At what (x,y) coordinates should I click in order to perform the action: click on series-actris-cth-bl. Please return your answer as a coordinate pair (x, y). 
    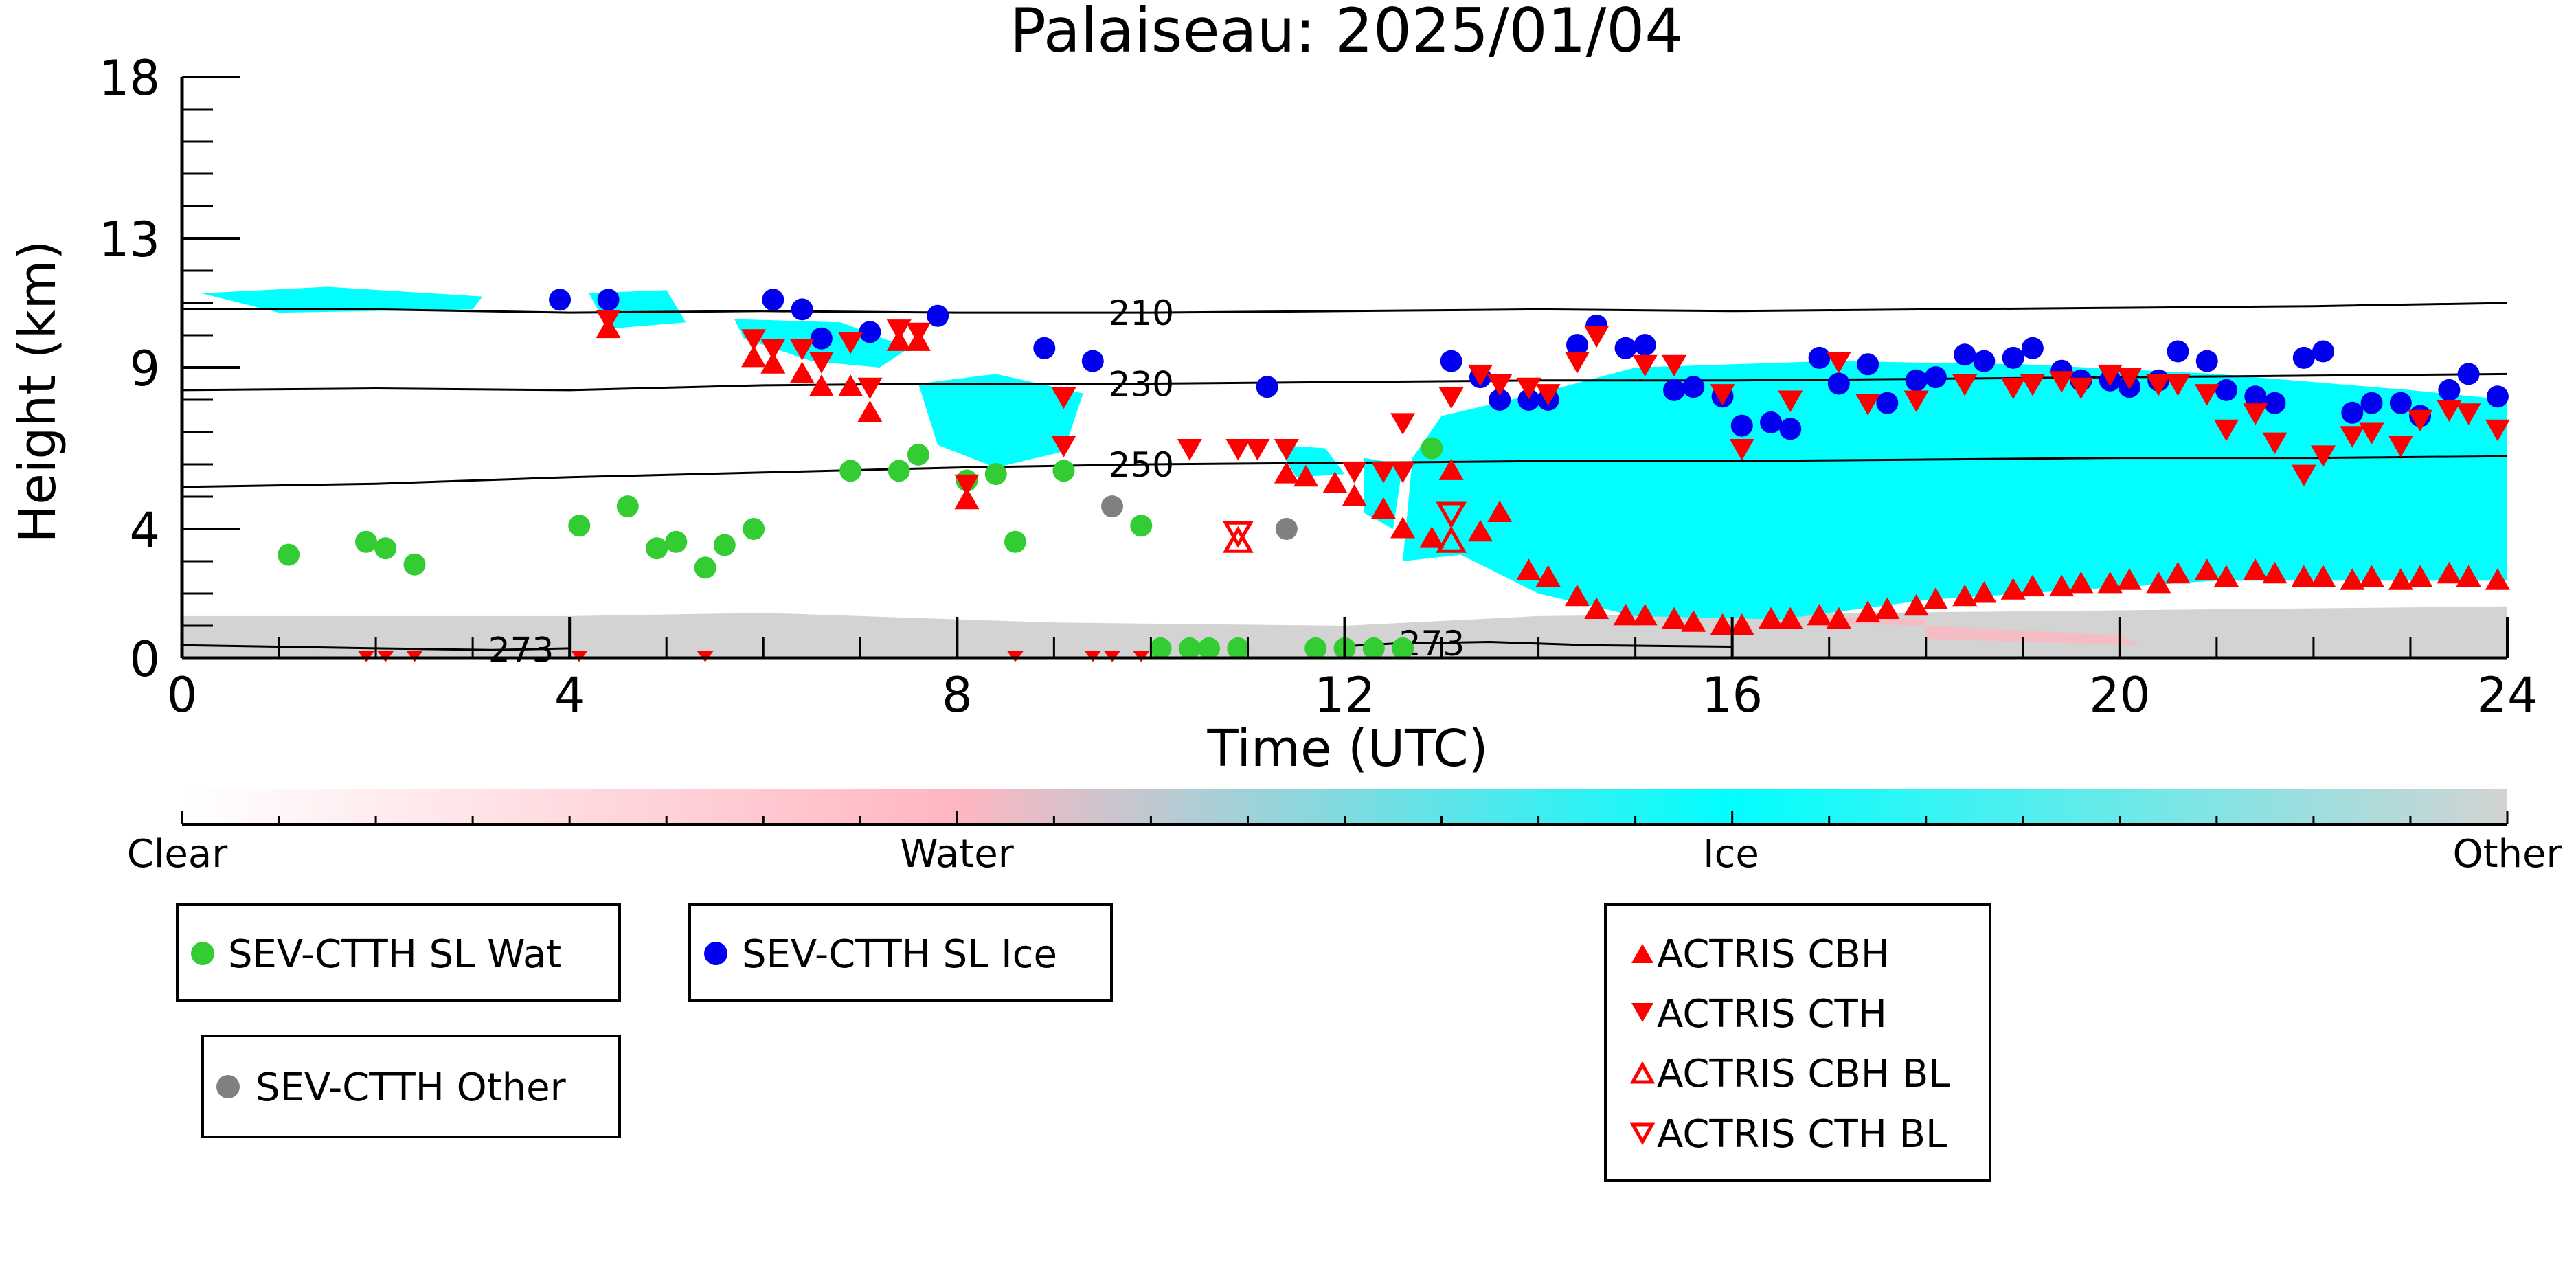
    Looking at the image, I should click on (1345, 524).